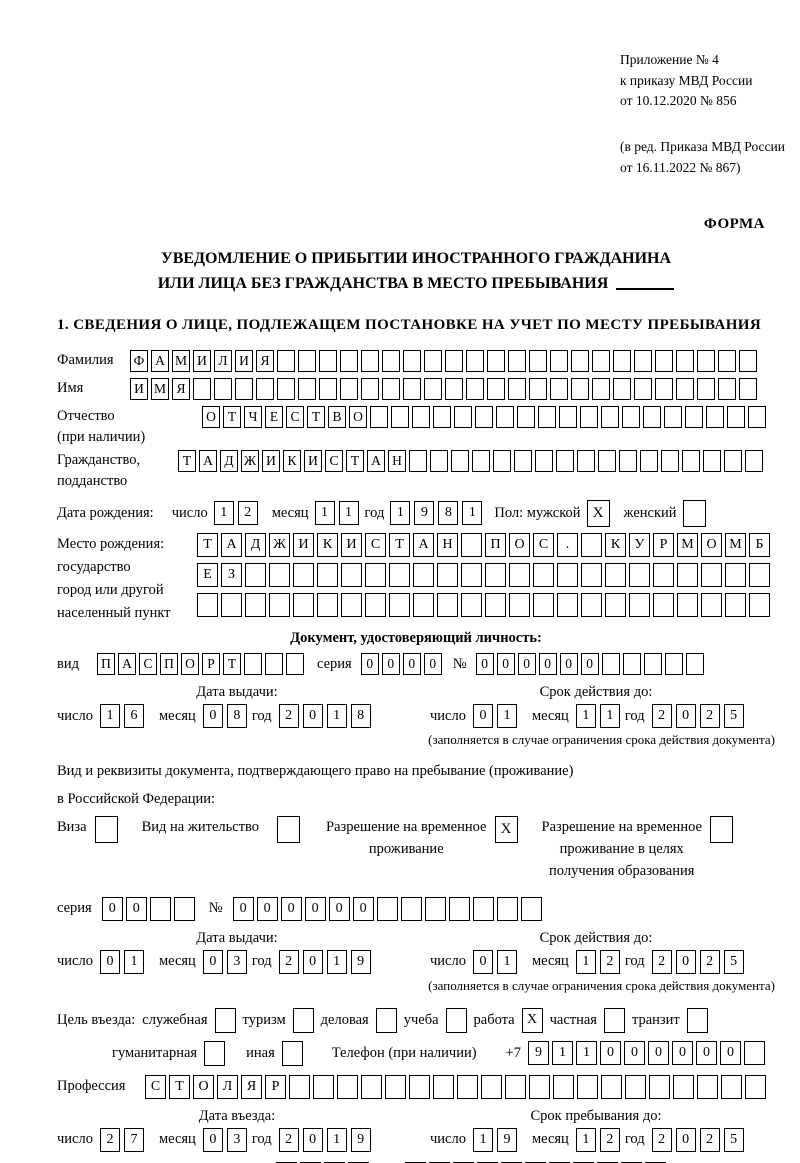 Image resolution: width=800 pixels, height=1163 pixels. Describe the element at coordinates (399, 544) in the screenshot. I see `char-cell: Т` at that location.